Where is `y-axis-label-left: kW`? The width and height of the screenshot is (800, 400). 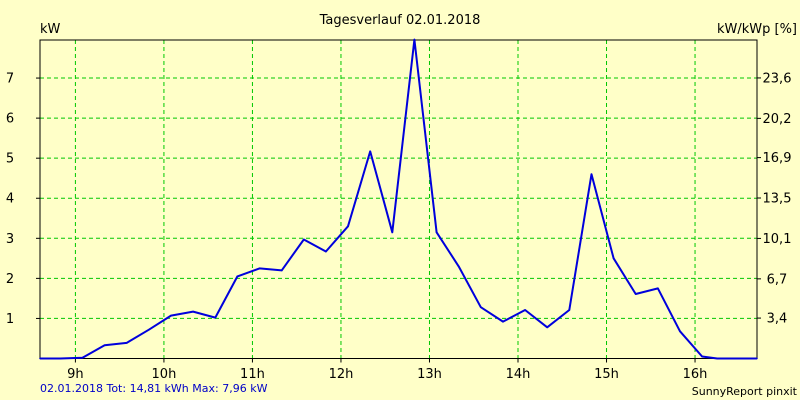 y-axis-label-left: kW is located at coordinates (50, 29).